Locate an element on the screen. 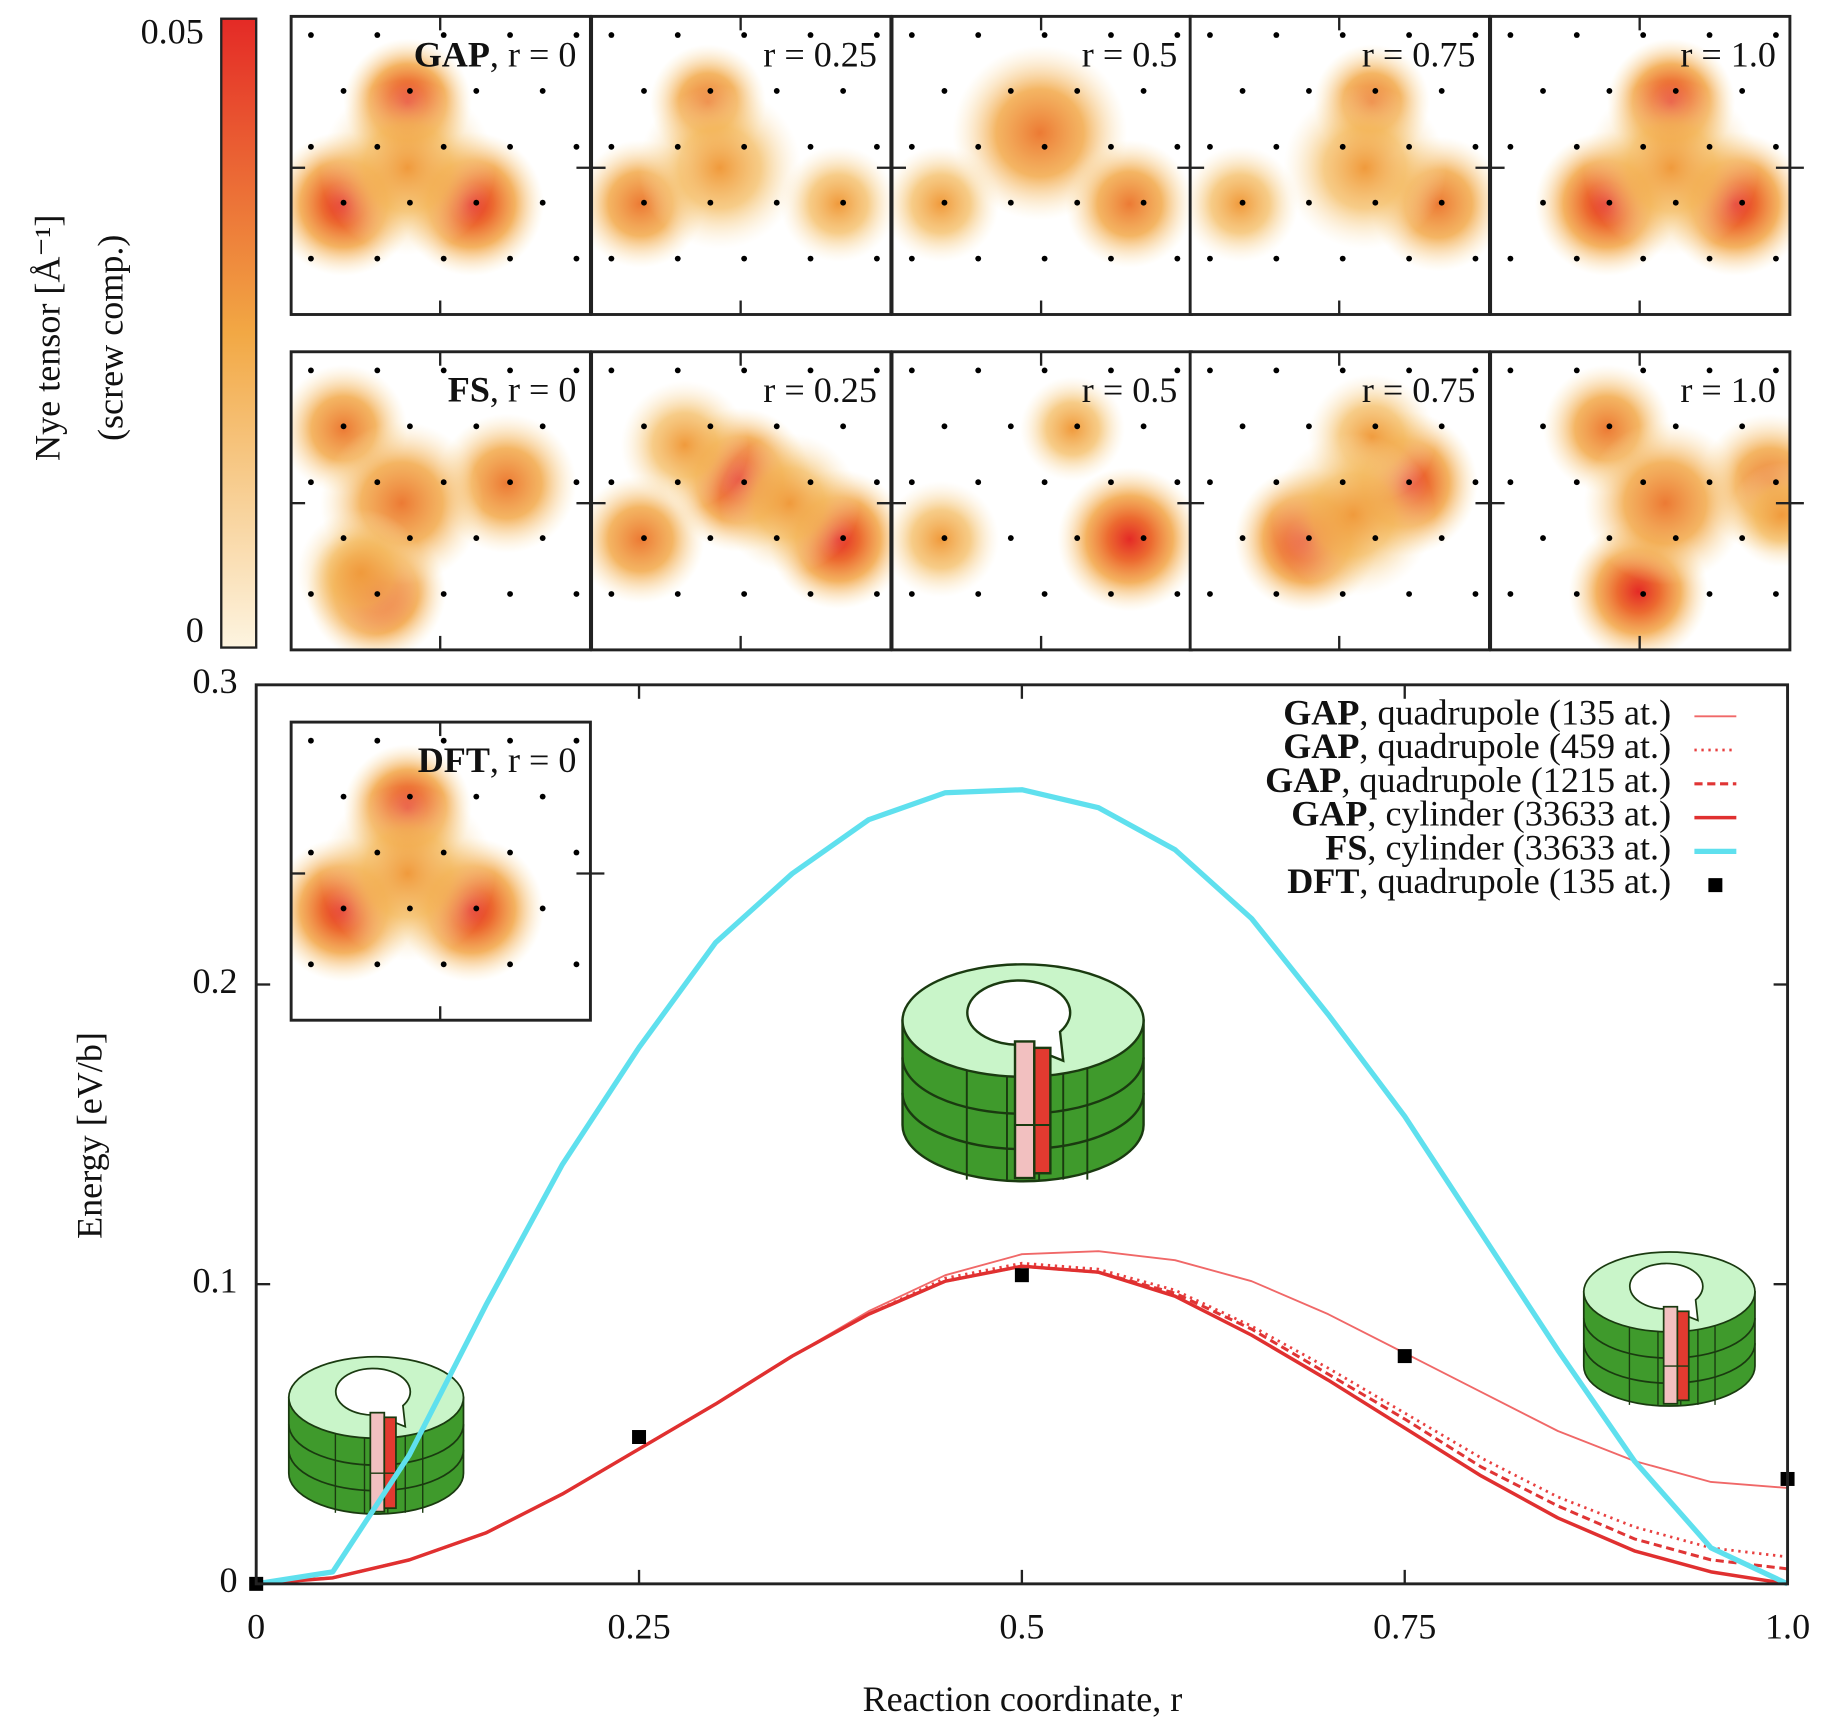  x-axis-label: Reaction coordinate, r is located at coordinates (1023, 1699).